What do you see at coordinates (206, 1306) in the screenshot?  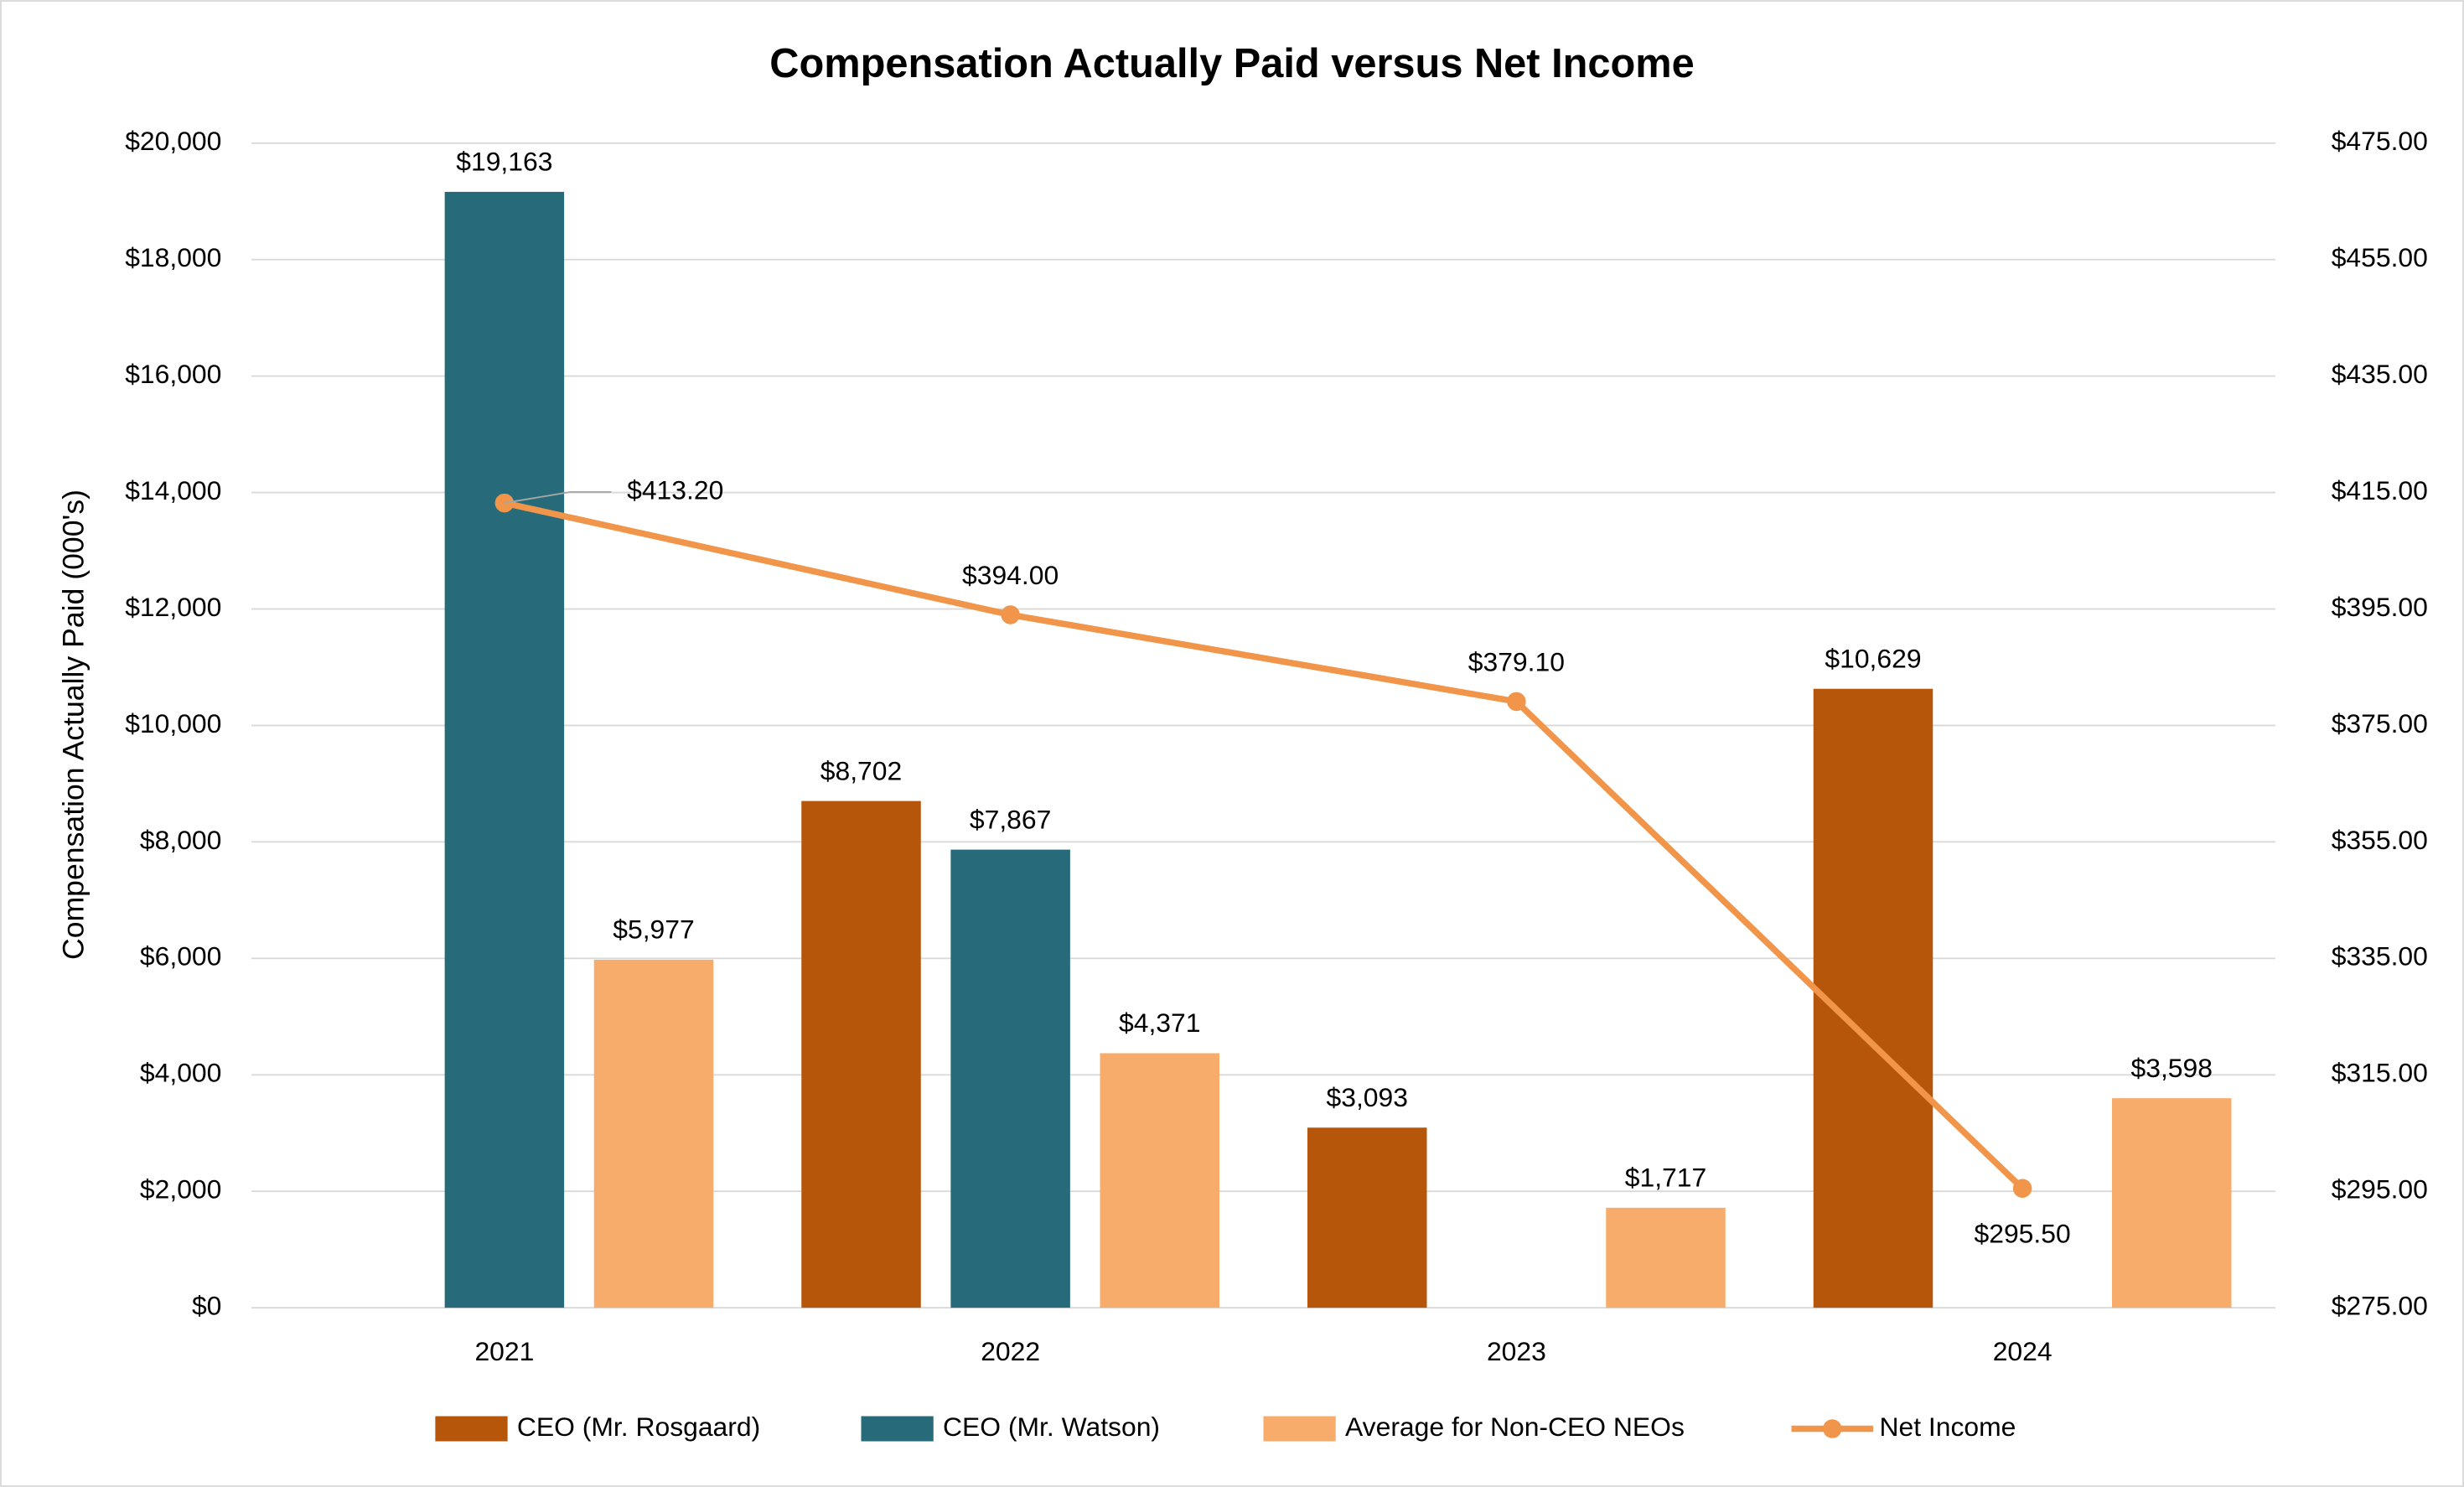 I see `y-tick-label: $0` at bounding box center [206, 1306].